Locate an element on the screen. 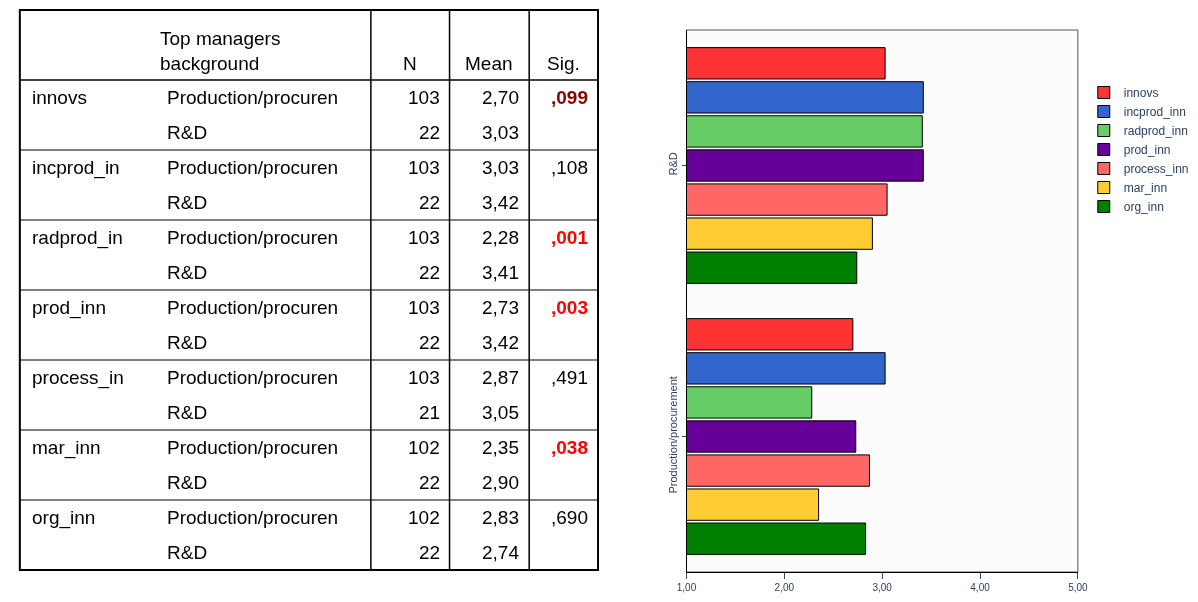  text: 2,73 is located at coordinates (500, 307).